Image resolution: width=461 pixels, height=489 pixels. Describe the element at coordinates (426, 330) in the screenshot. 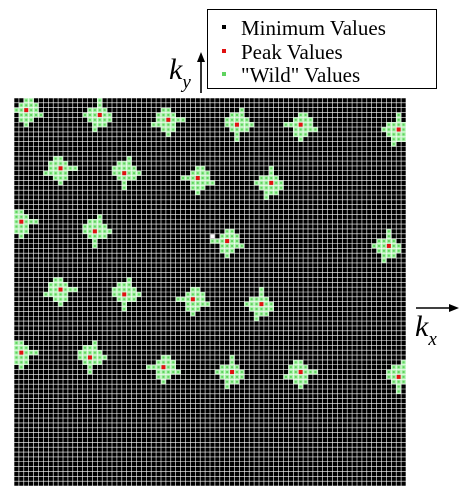

I see `kx-axis-label: kx` at that location.